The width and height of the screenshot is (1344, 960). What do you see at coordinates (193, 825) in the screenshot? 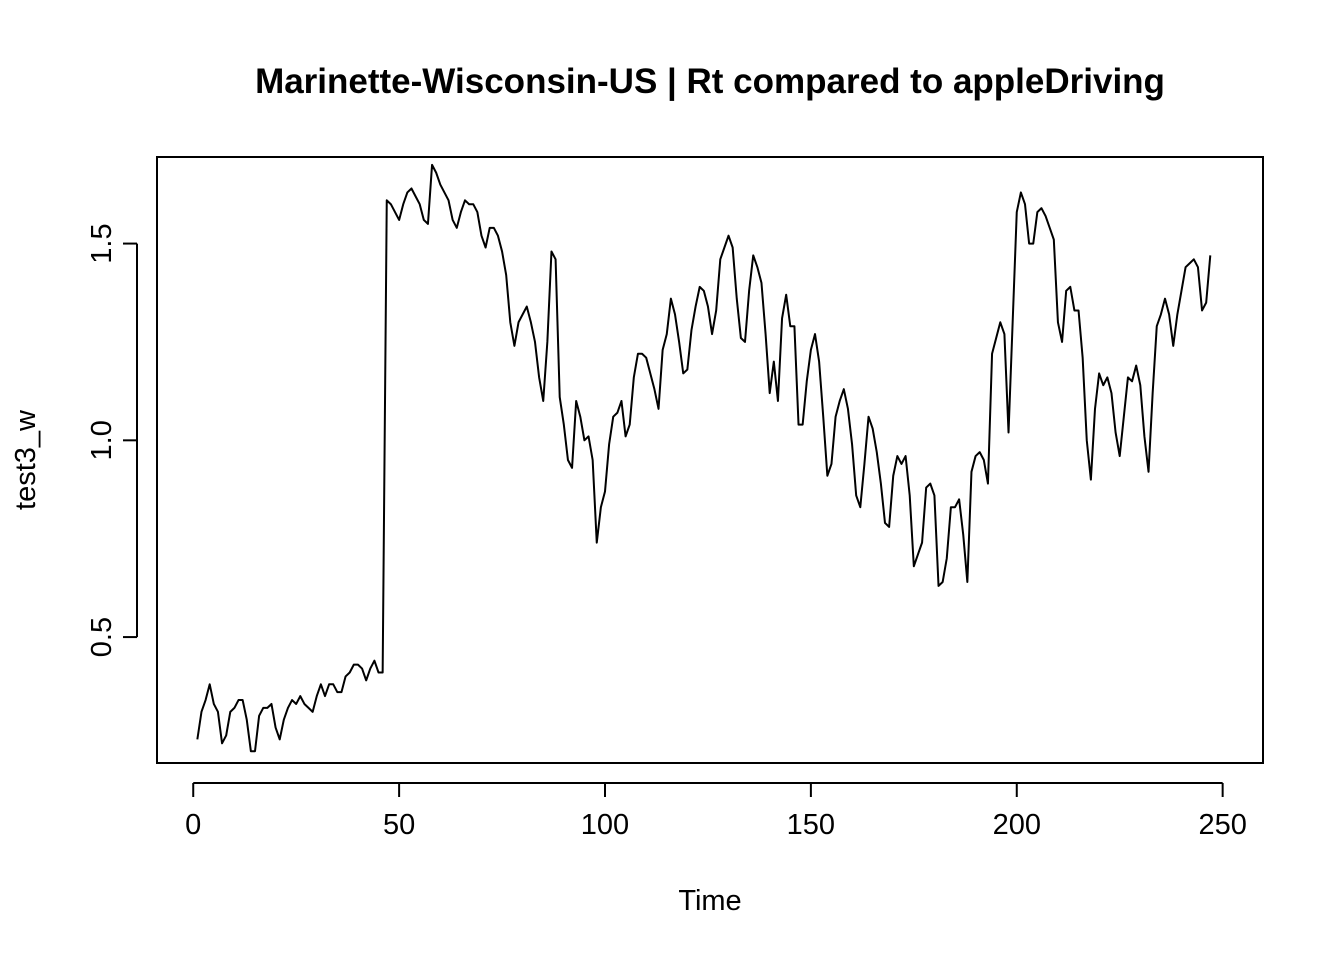
I see `x-tick-label: 0` at bounding box center [193, 825].